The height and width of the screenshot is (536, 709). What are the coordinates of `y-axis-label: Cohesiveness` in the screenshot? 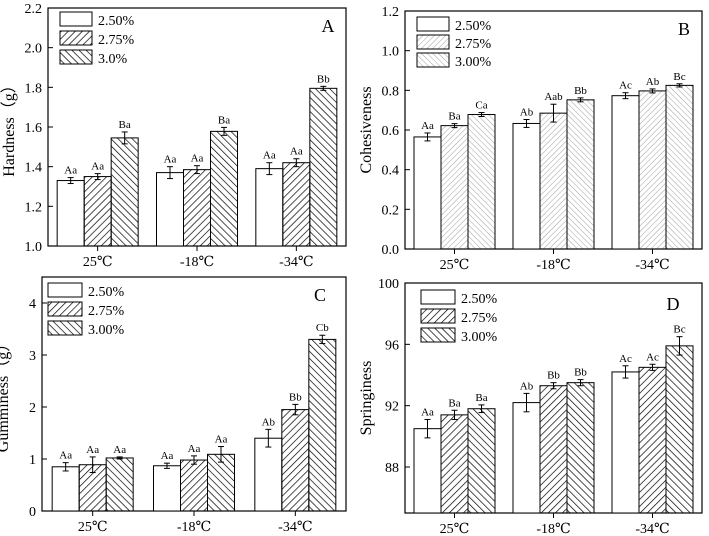 It's located at (366, 129).